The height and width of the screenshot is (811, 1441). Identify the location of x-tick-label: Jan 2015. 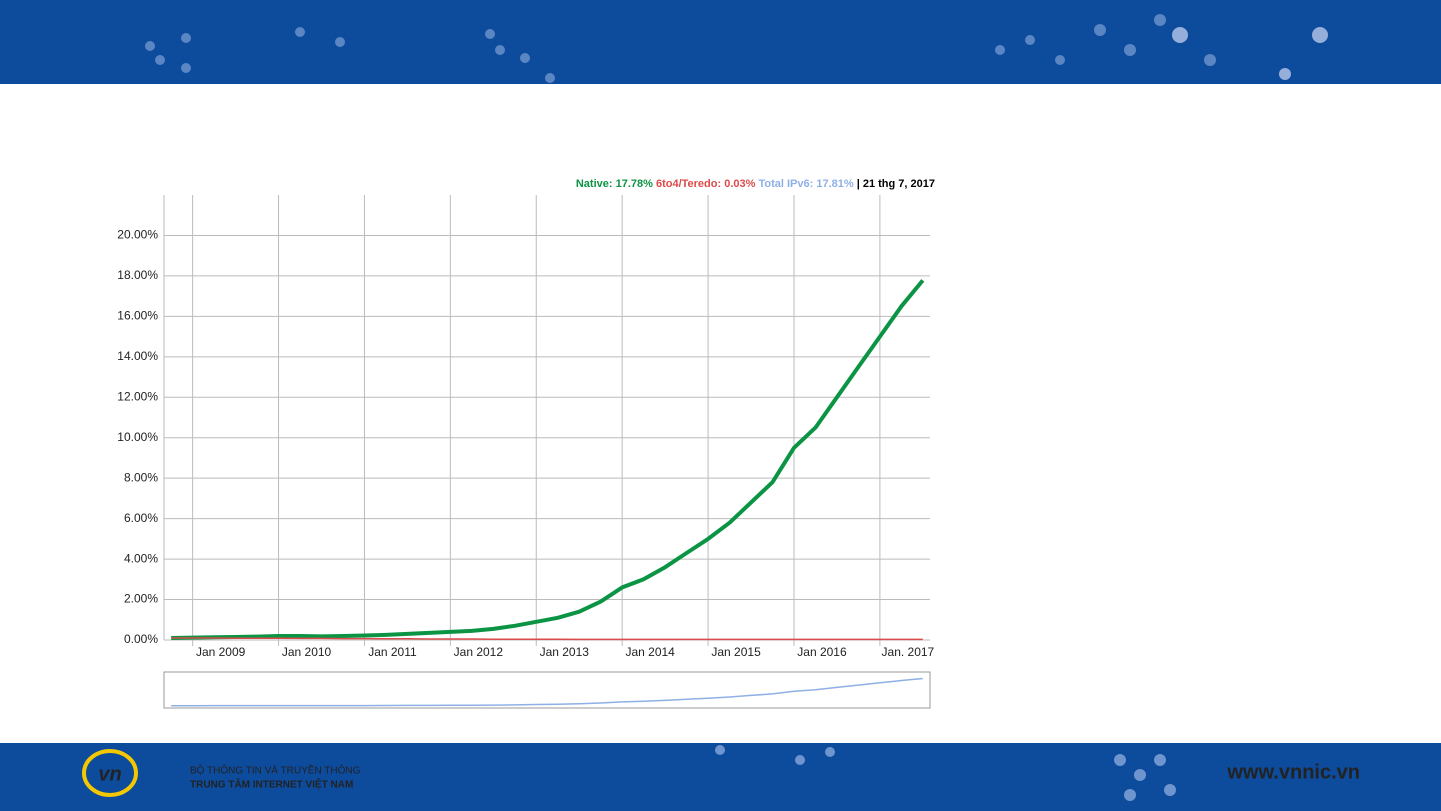
(736, 652).